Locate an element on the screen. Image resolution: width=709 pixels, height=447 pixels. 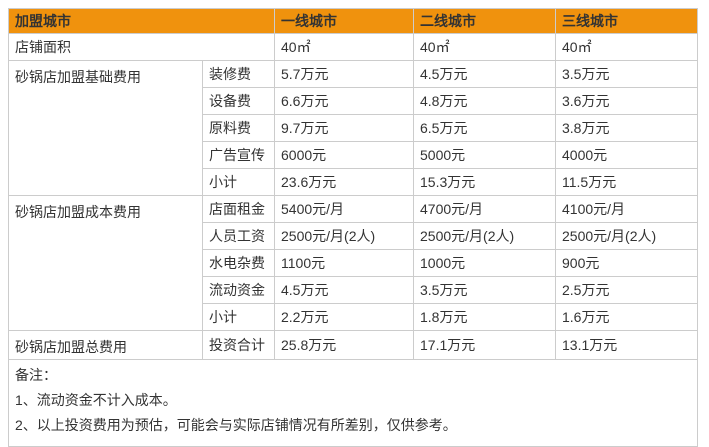
category-cell-cost-fees: 砂锅店加盟成本费用 is located at coordinates (105, 263).